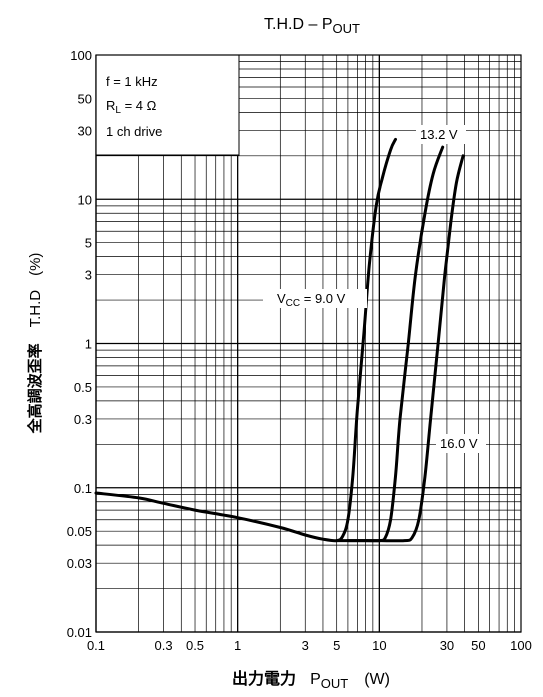 This screenshot has width=543, height=697. I want to click on y-tick-label: 0.01, so click(79, 632).